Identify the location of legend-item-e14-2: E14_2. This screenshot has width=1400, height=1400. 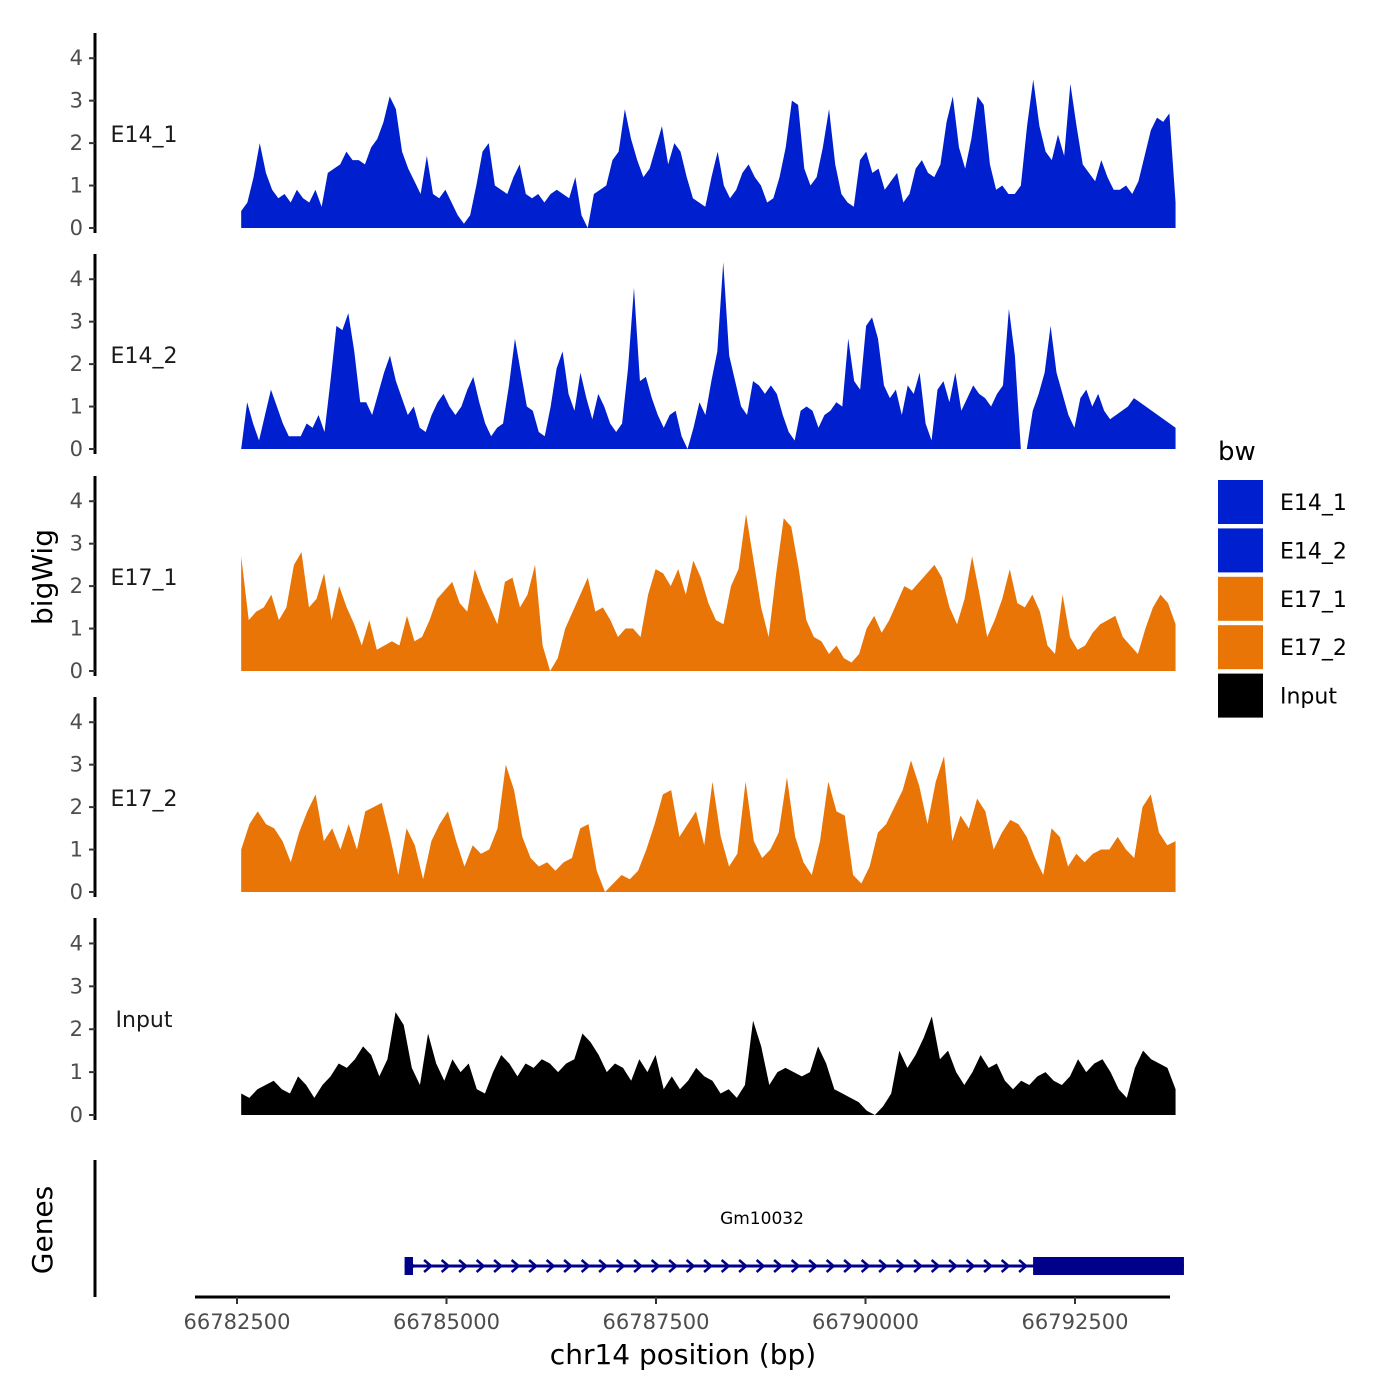
(1282, 550).